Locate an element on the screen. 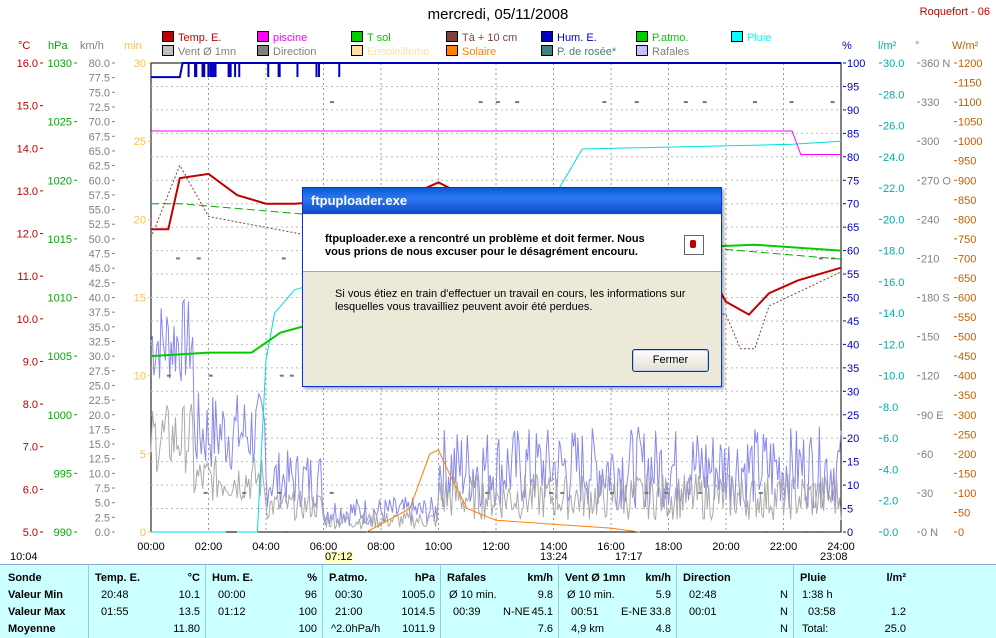 The image size is (996, 638). axis-tick: 16.0 is located at coordinates (27, 64).